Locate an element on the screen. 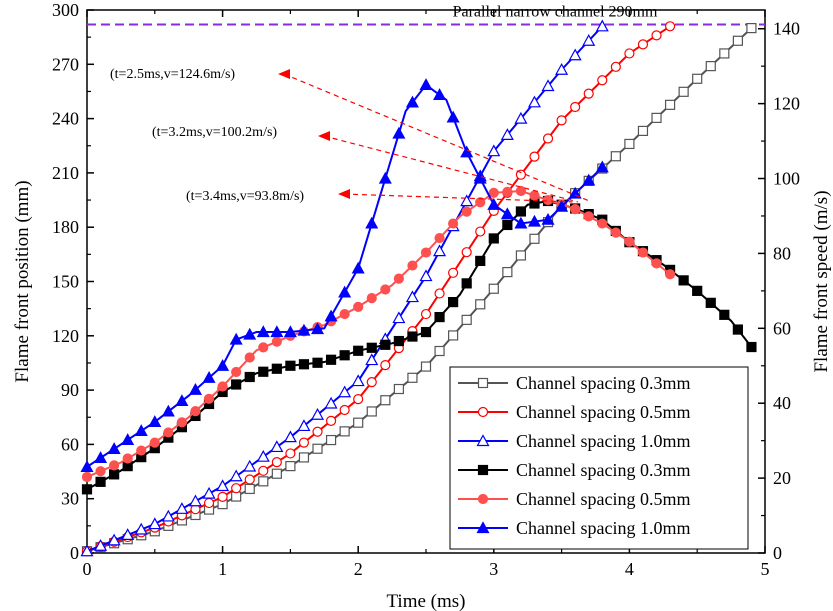 The width and height of the screenshot is (833, 611). y-right-tick-label: 100 is located at coordinates (786, 179).